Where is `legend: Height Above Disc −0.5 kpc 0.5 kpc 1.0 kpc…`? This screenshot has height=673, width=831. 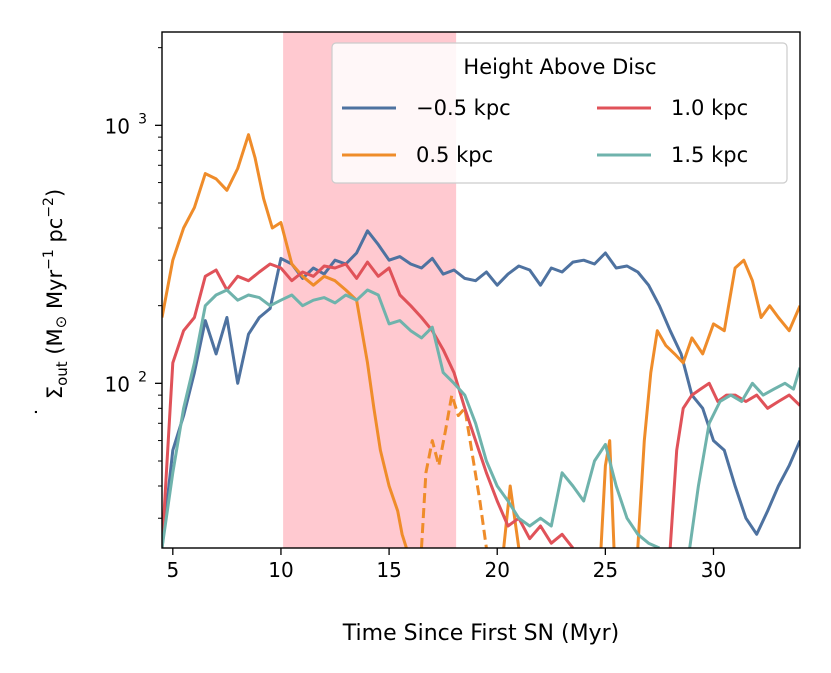
legend: Height Above Disc −0.5 kpc 0.5 kpc 1.0 kpc… is located at coordinates (559, 113).